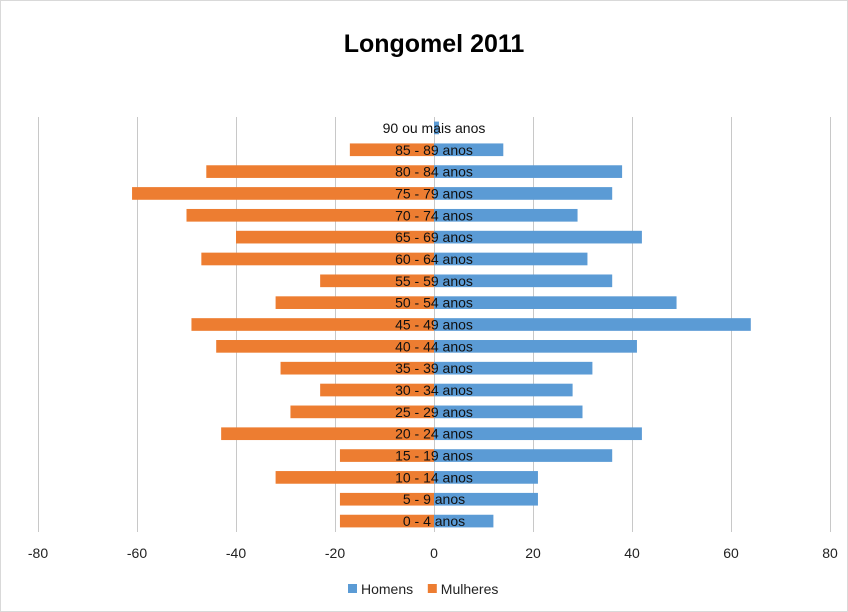 Image resolution: width=848 pixels, height=612 pixels. I want to click on category-label: 50 - 54 anos, so click(434, 303).